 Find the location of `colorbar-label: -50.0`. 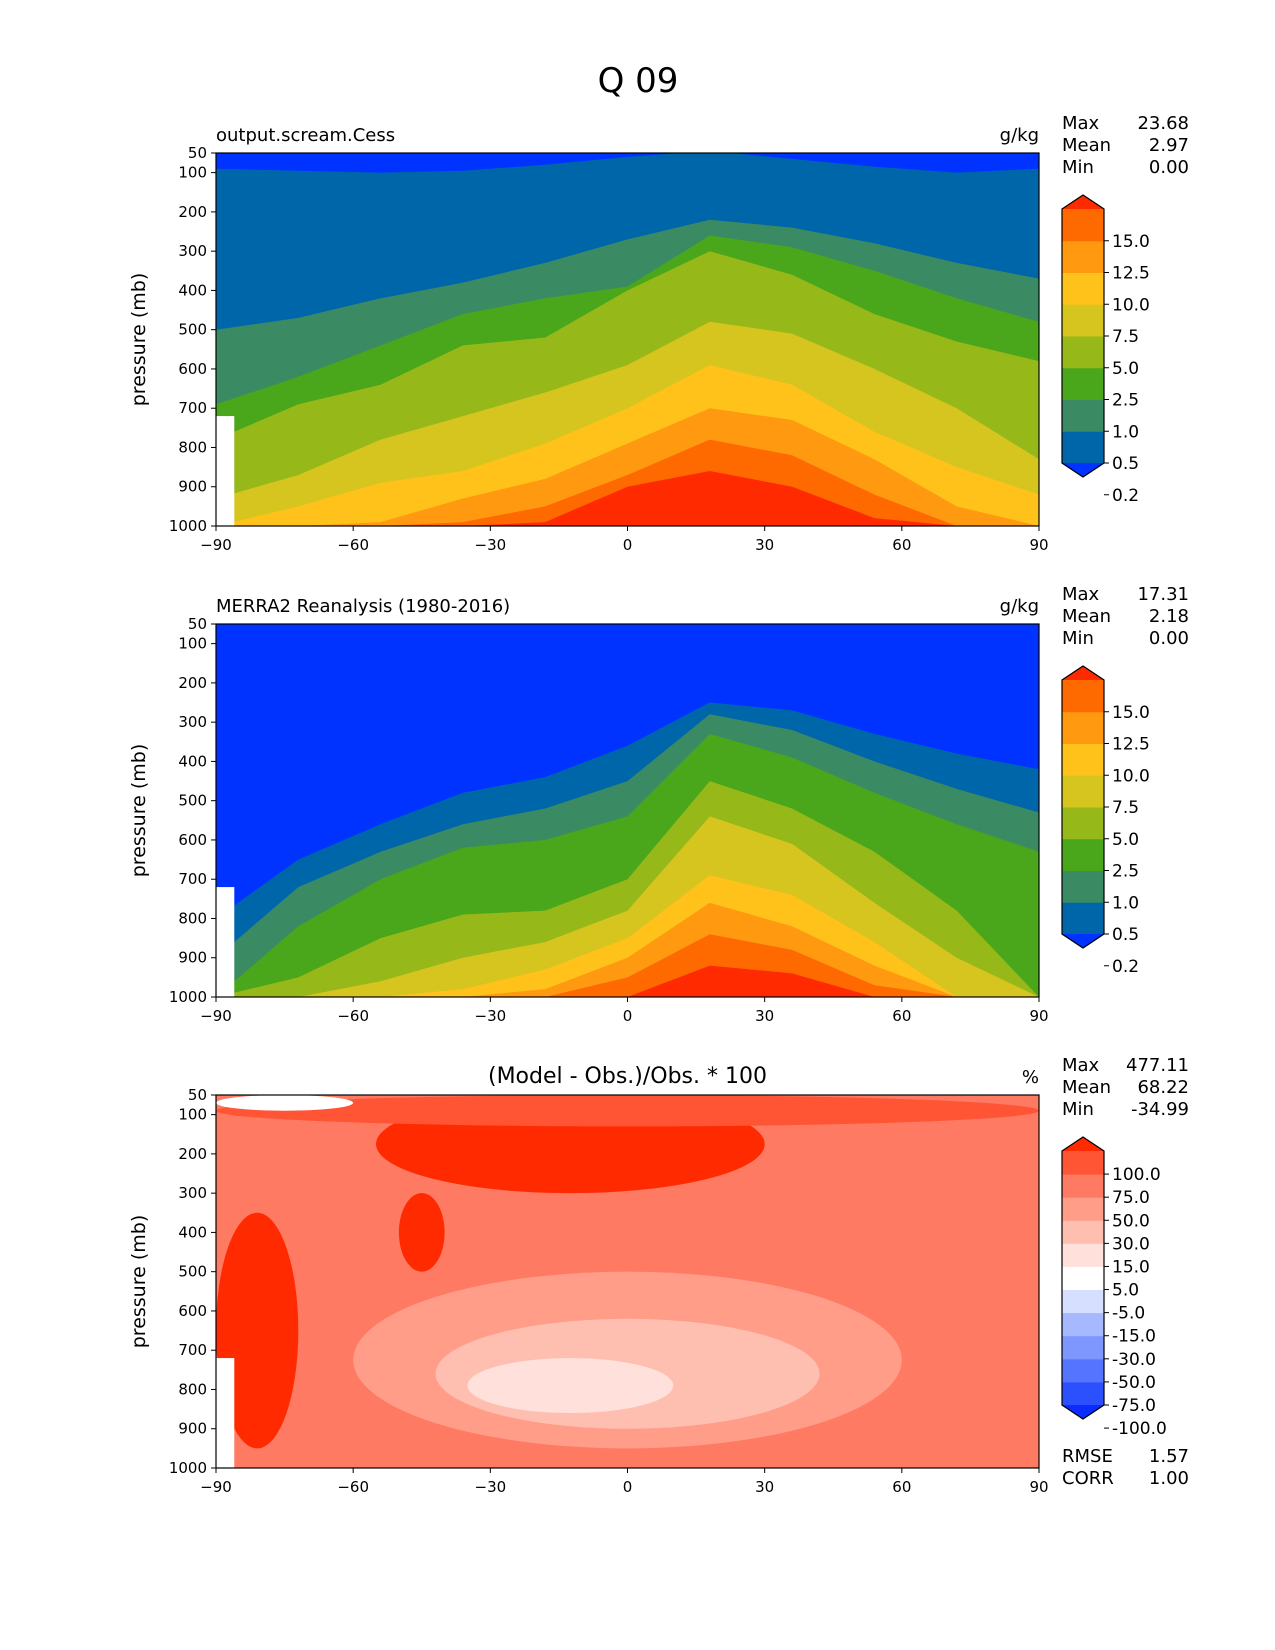

colorbar-label: -50.0 is located at coordinates (1134, 1383).